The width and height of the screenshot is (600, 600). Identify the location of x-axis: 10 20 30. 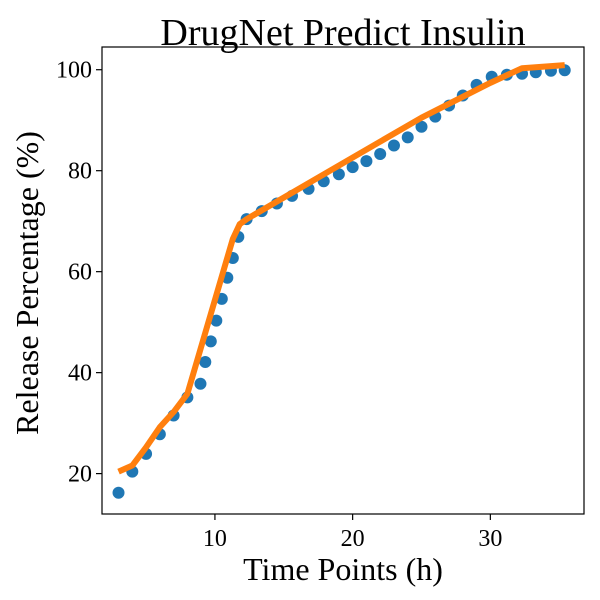
(352, 533).